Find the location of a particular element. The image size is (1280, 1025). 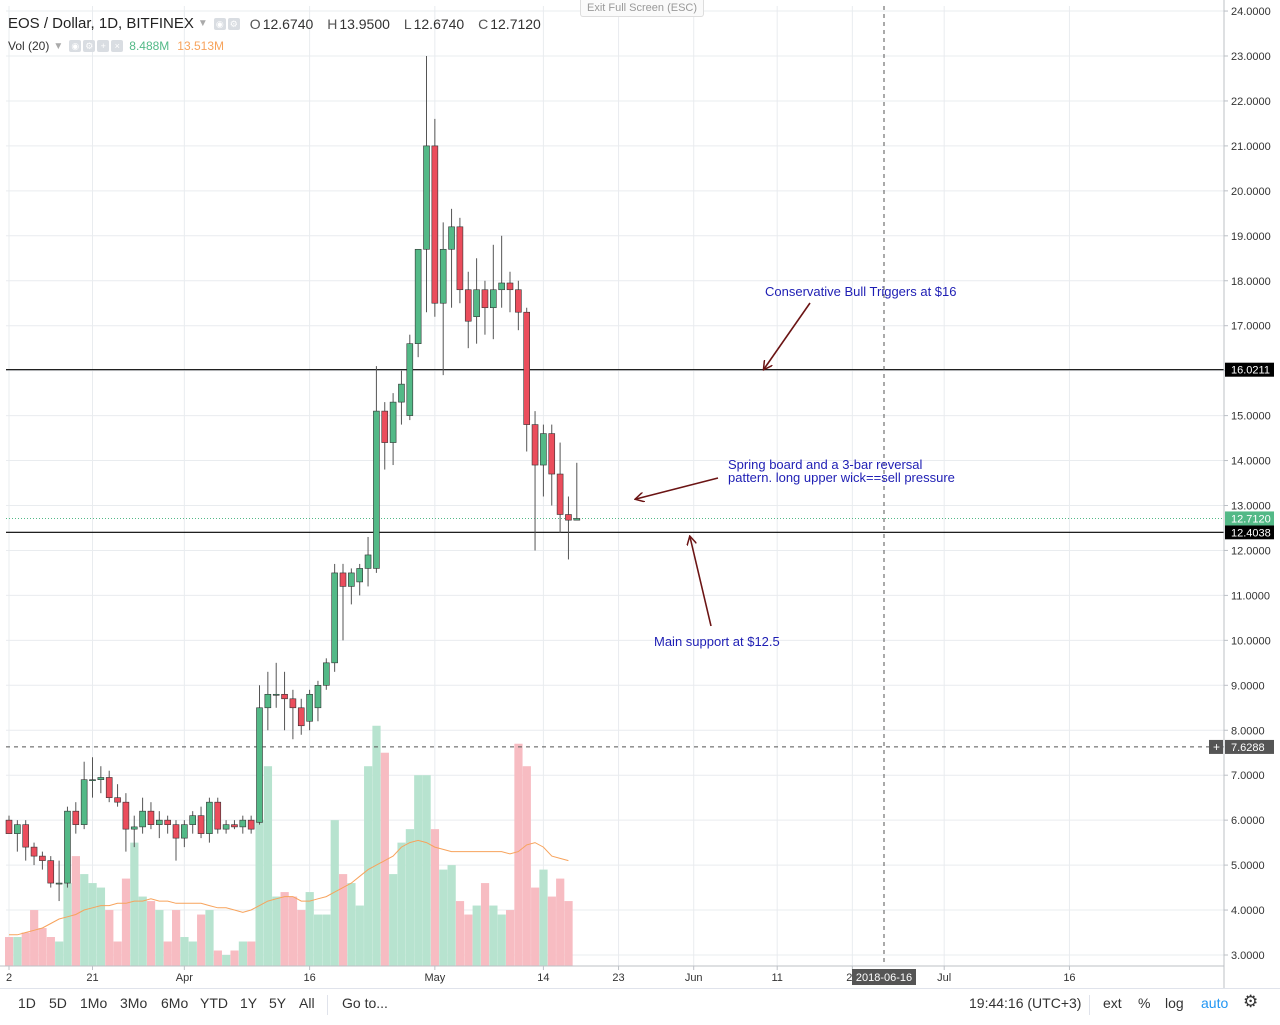

range-1y: 1Y is located at coordinates (249, 1003).